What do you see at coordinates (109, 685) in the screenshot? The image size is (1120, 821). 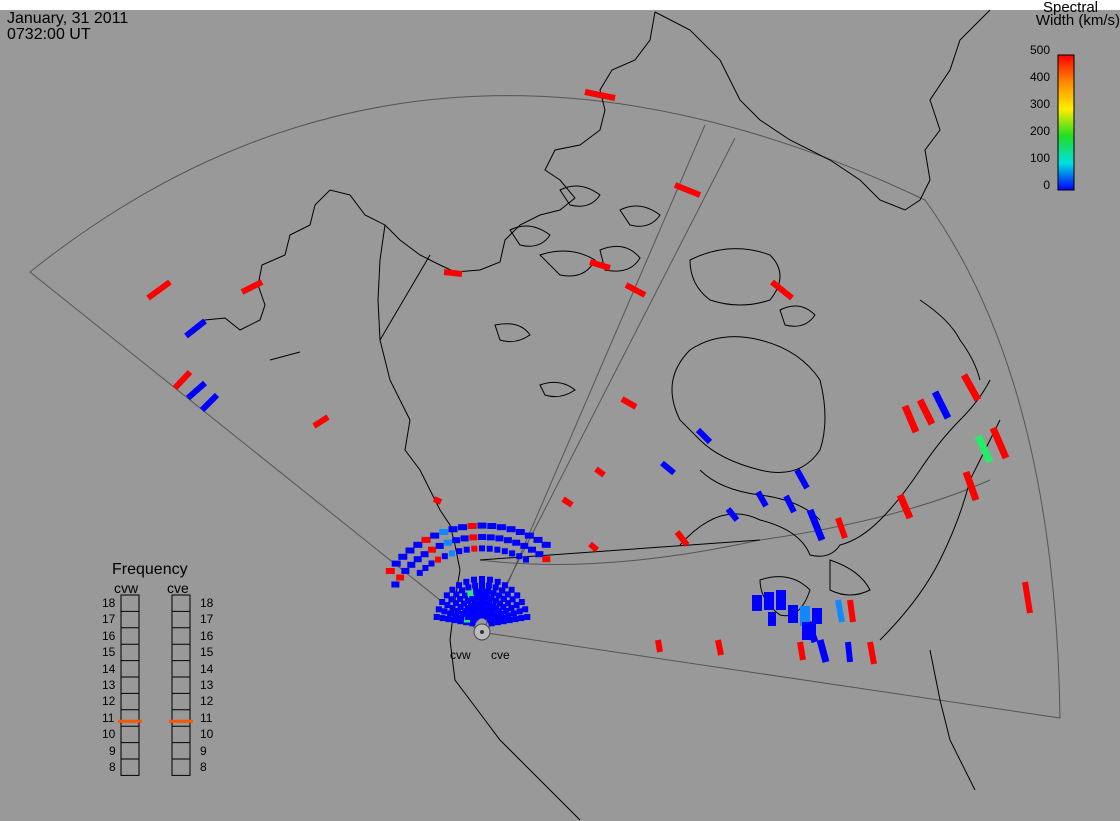 I see `frequency-scale-label: 13` at bounding box center [109, 685].